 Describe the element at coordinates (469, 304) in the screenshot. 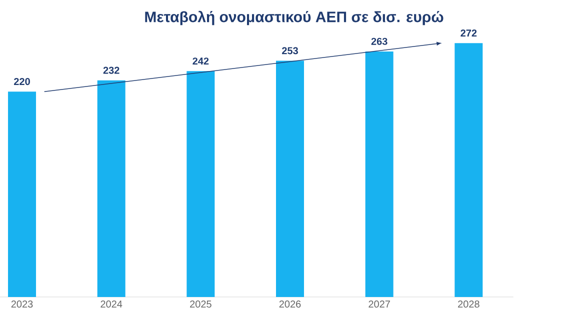

I see `x-tick-label: 2028` at that location.